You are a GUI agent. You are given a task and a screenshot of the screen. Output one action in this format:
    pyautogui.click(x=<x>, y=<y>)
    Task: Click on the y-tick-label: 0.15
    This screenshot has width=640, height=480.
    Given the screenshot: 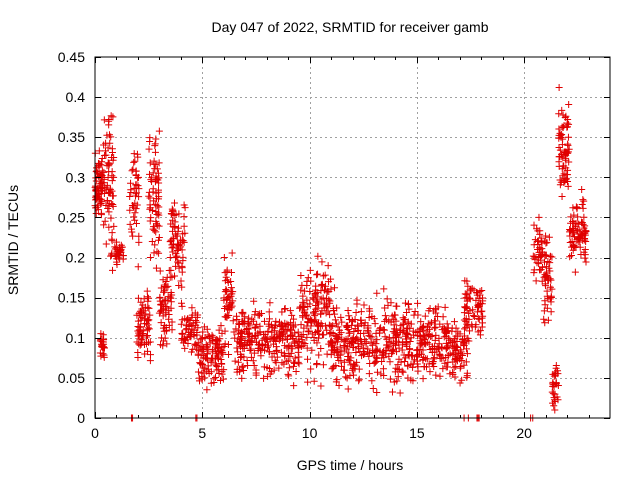 What is the action you would take?
    pyautogui.click(x=71, y=298)
    